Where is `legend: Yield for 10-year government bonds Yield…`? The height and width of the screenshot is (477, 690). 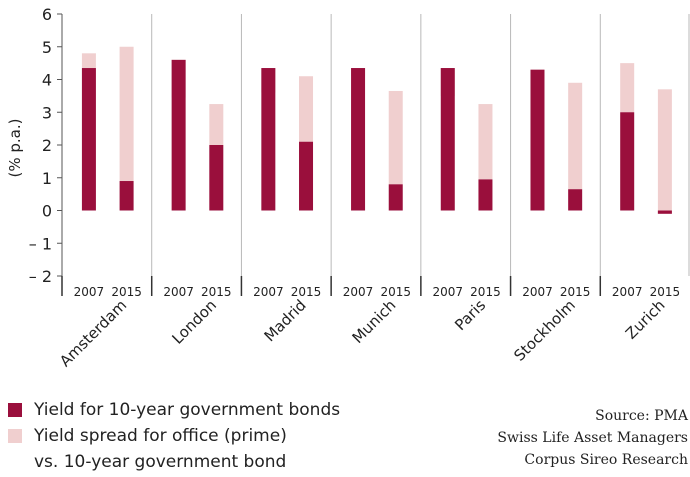 legend: Yield for 10-year government bonds Yield… is located at coordinates (174, 436).